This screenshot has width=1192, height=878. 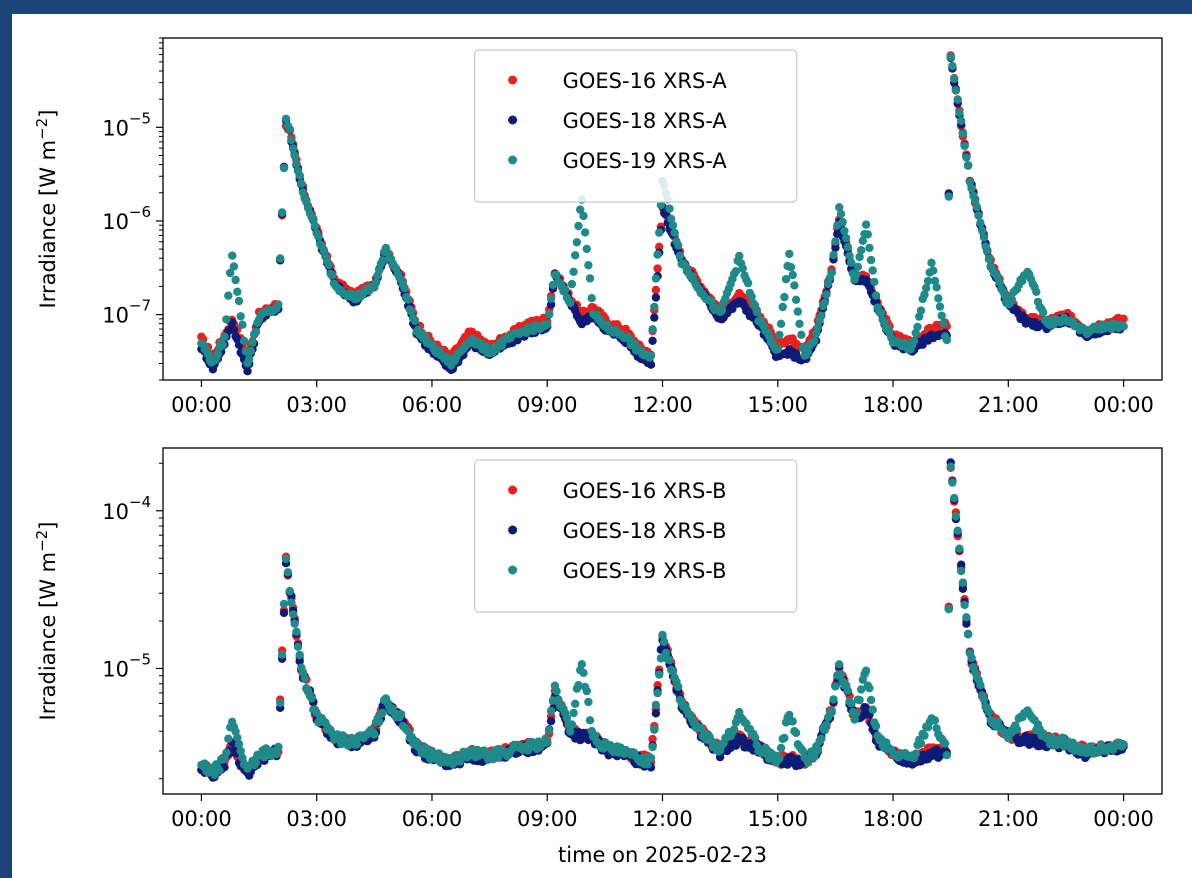 I want to click on legend: GOES-16 XRS-A GOES-18 XRS-A GOES-19 XRS-A, so click(x=636, y=126).